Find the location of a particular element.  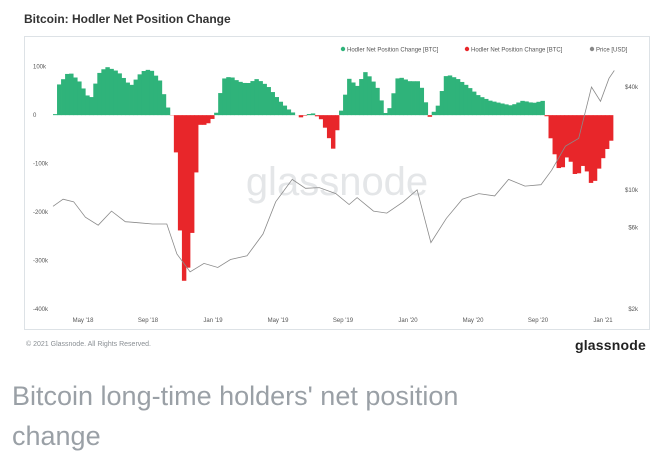

x-tick-label: Jan '20 is located at coordinates (408, 321).